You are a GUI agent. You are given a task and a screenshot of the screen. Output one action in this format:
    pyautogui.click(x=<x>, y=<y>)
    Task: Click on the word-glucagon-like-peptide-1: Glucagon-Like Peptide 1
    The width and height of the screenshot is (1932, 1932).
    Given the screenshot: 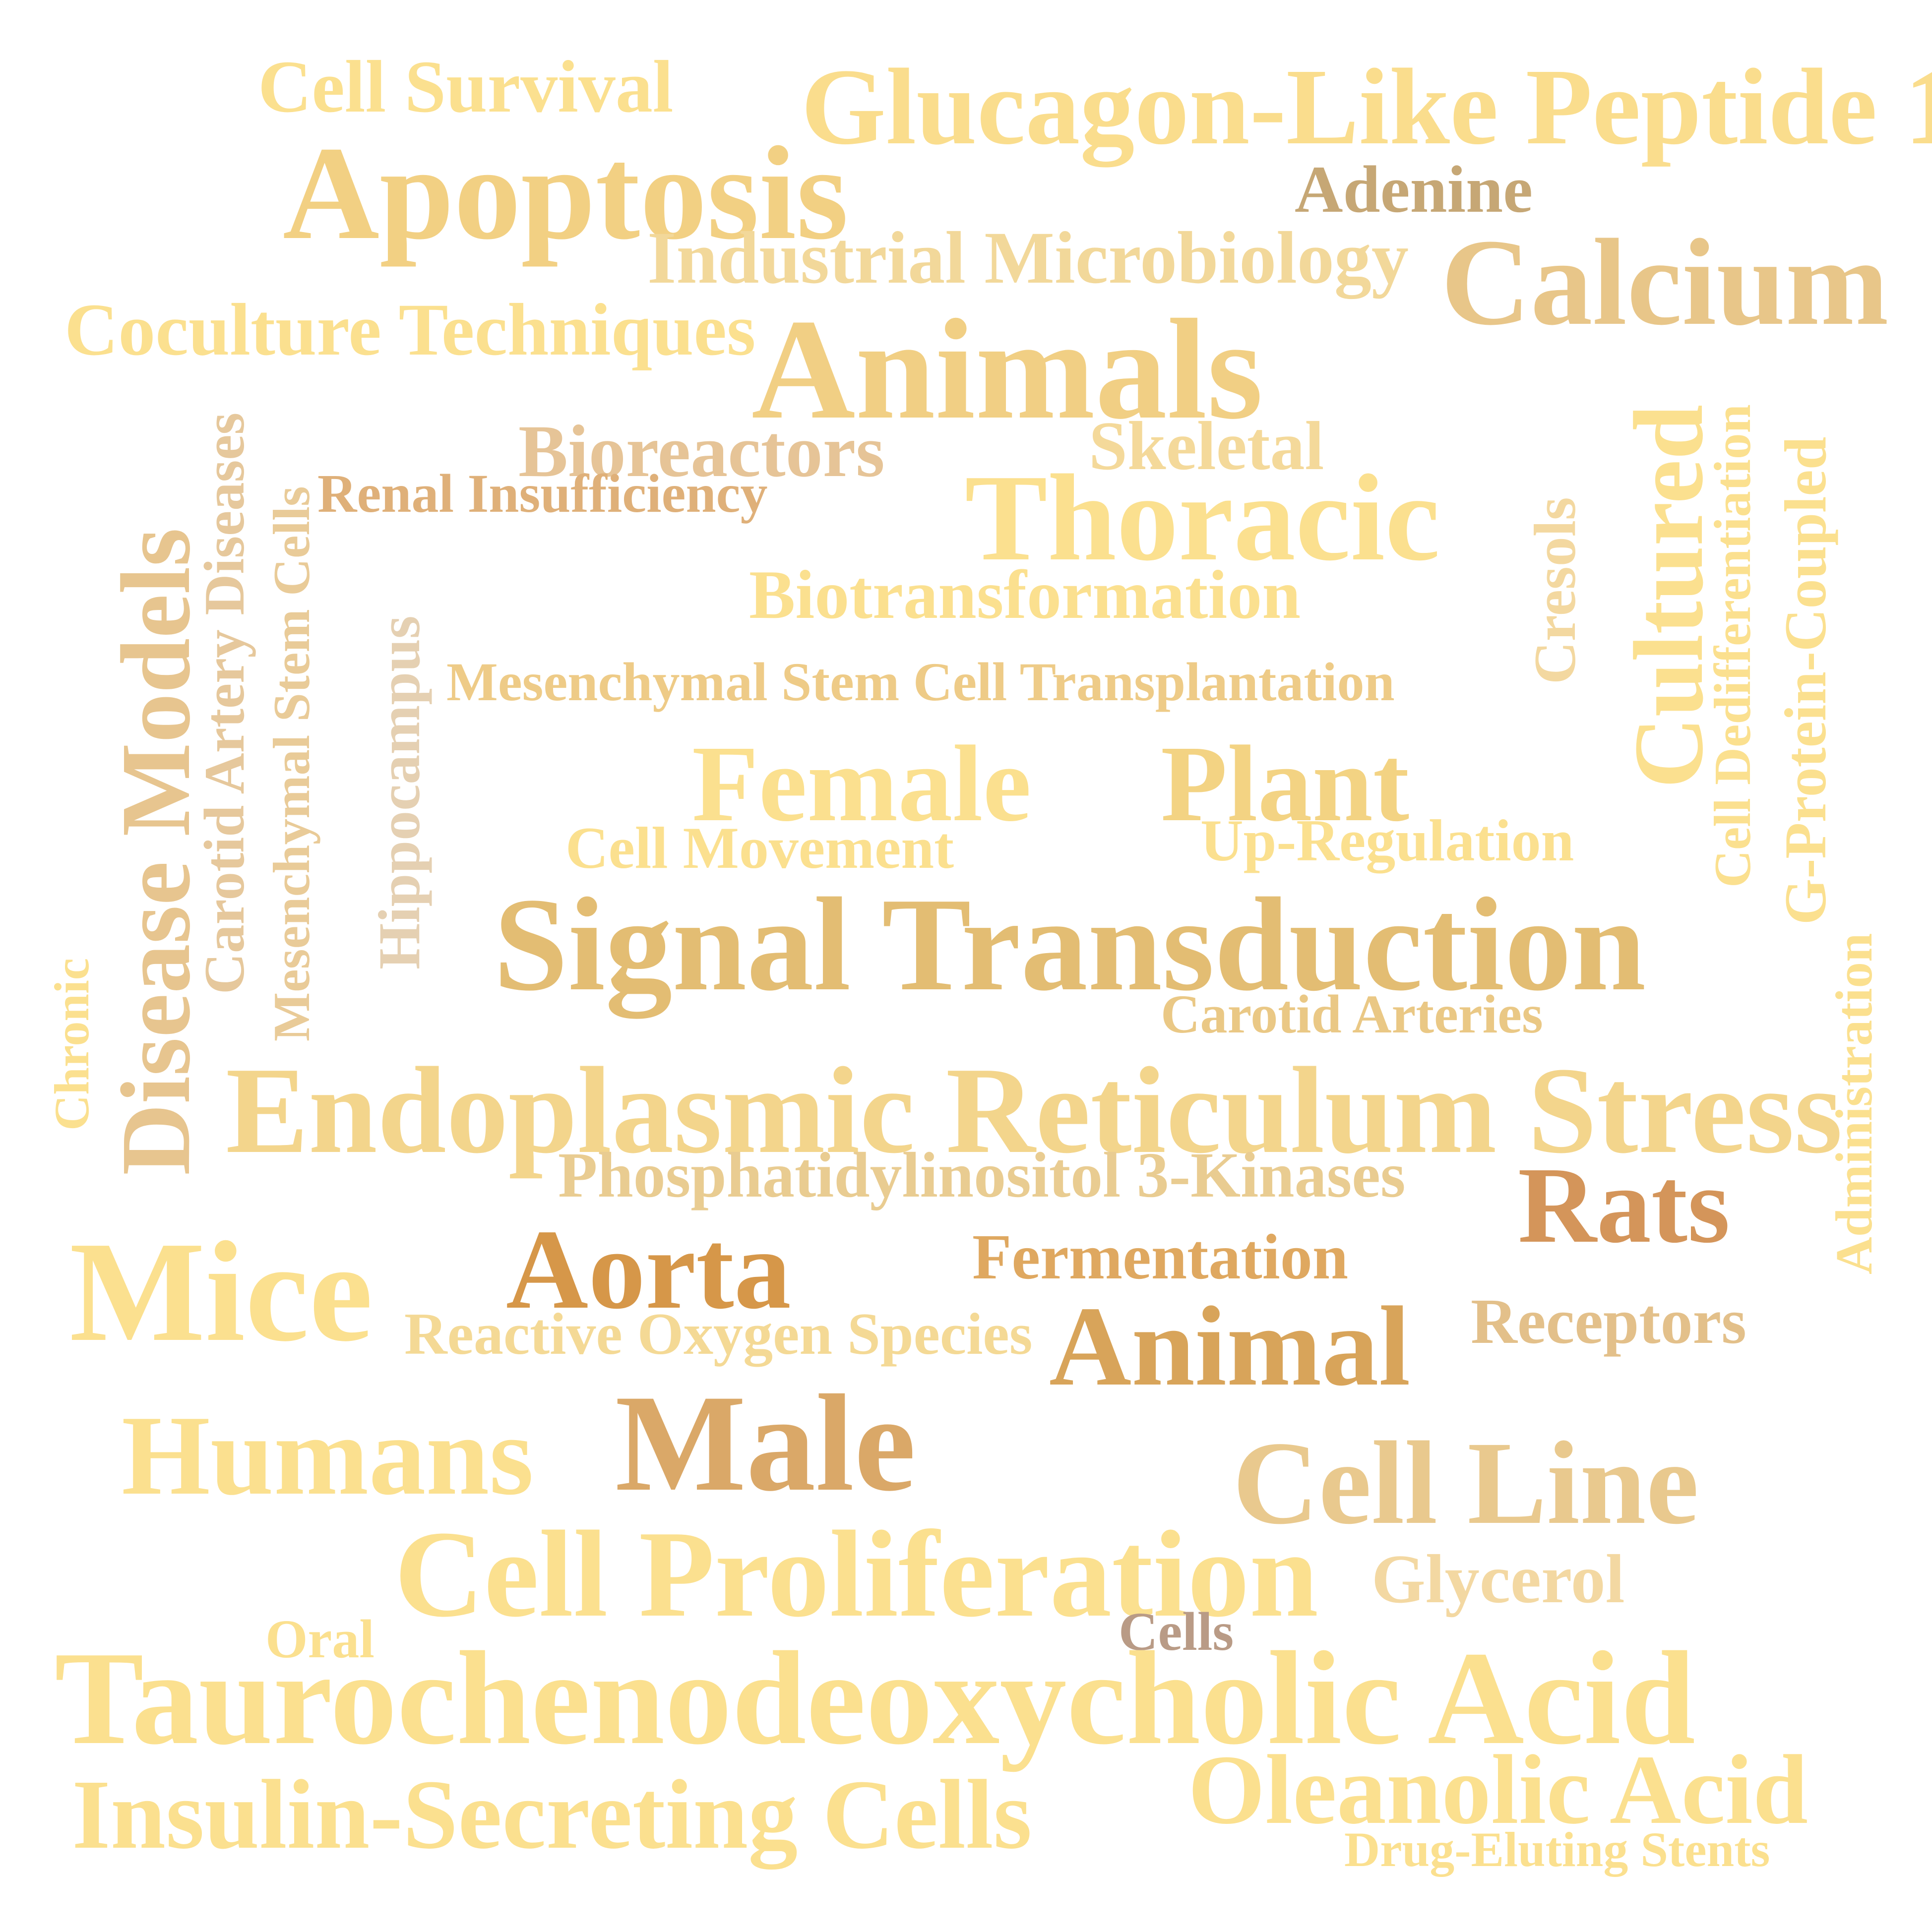 What is the action you would take?
    pyautogui.click(x=1366, y=106)
    